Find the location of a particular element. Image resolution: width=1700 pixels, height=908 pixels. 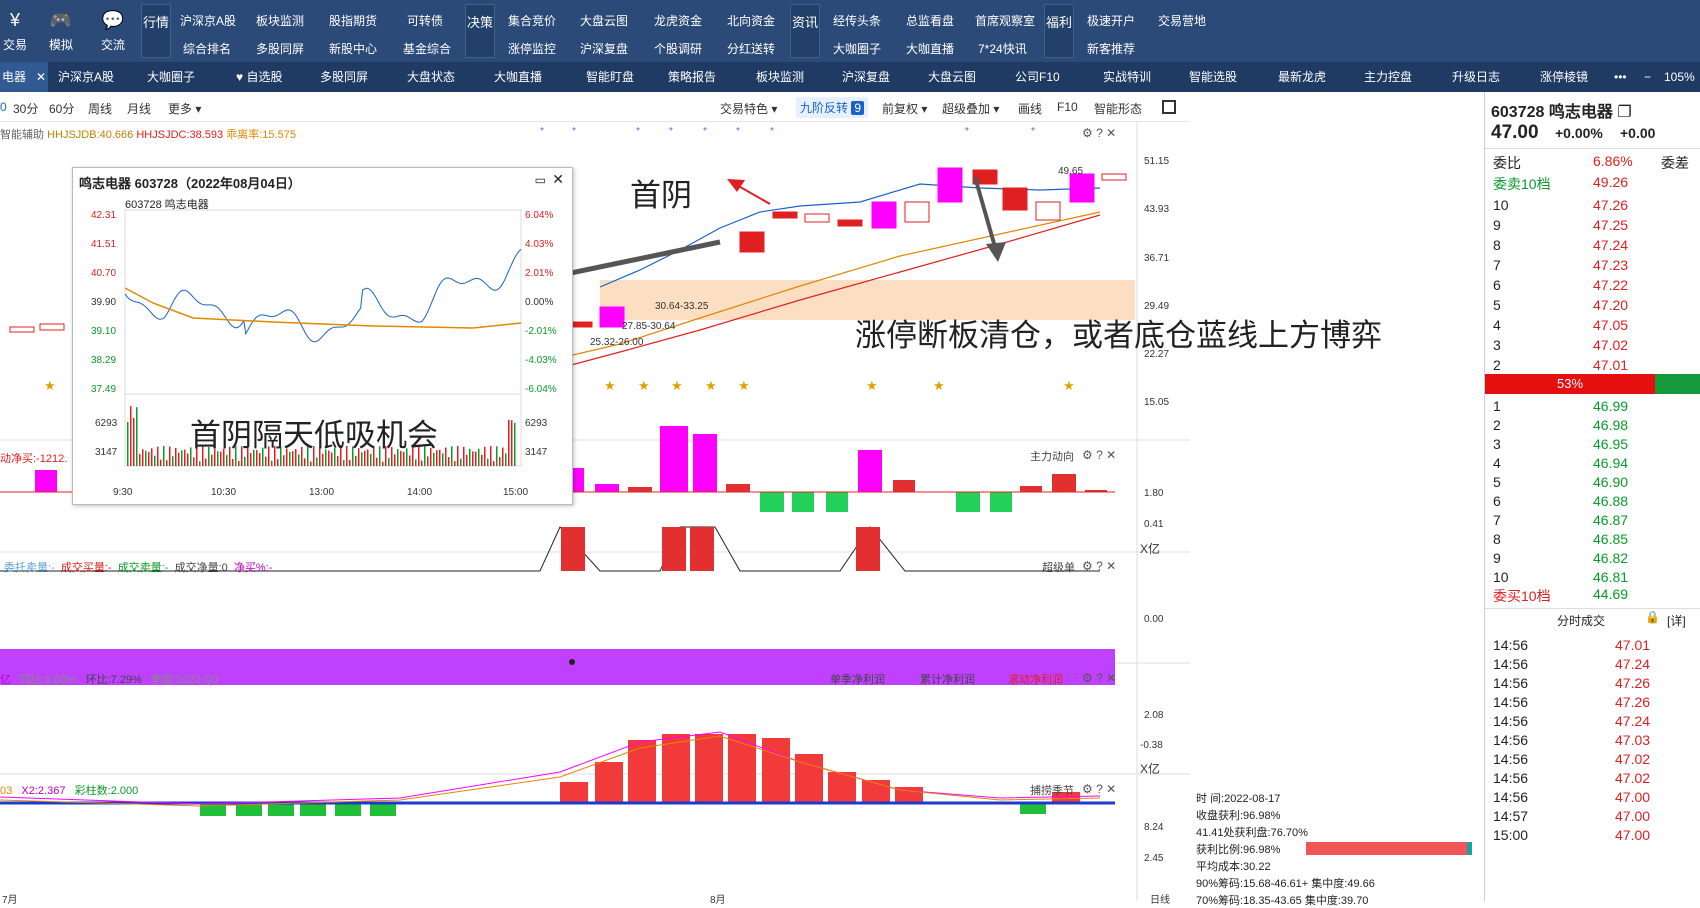

period-current: 0 is located at coordinates (3, 107).